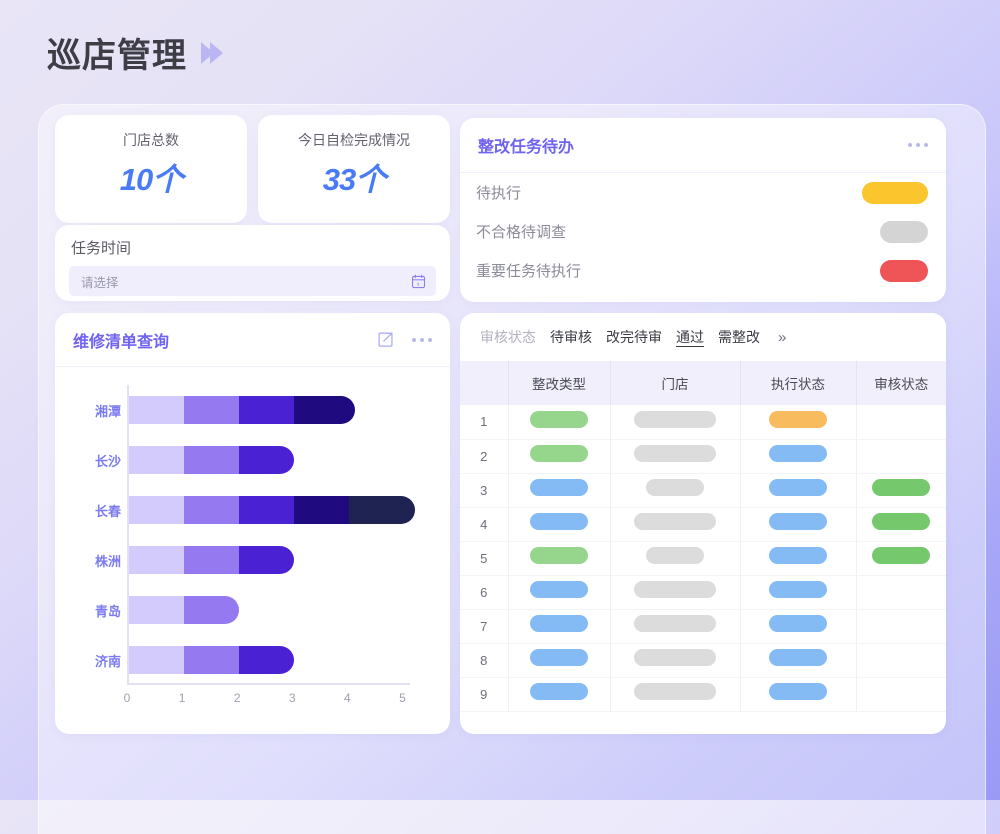  I want to click on card-title: 整改任务待办, so click(526, 147).